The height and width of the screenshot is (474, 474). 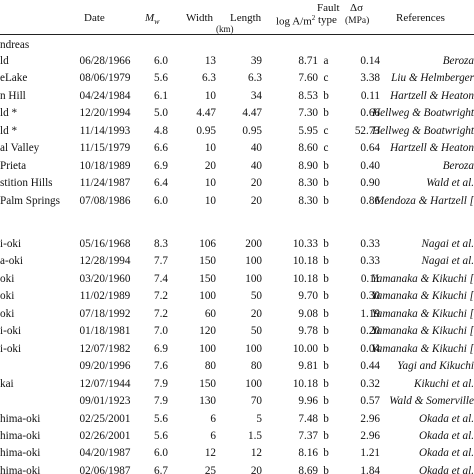 I want to click on cell-ref: Beroza, so click(x=458, y=61).